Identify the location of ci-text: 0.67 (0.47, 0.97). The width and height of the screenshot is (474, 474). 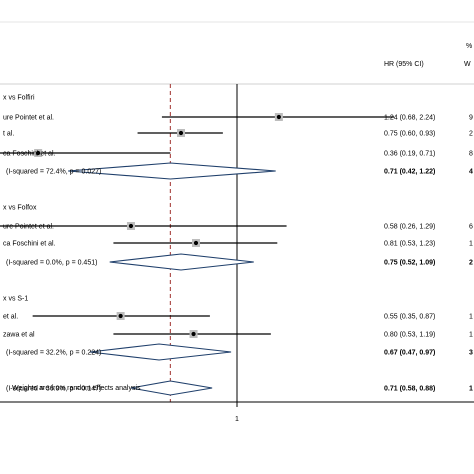
(409, 353).